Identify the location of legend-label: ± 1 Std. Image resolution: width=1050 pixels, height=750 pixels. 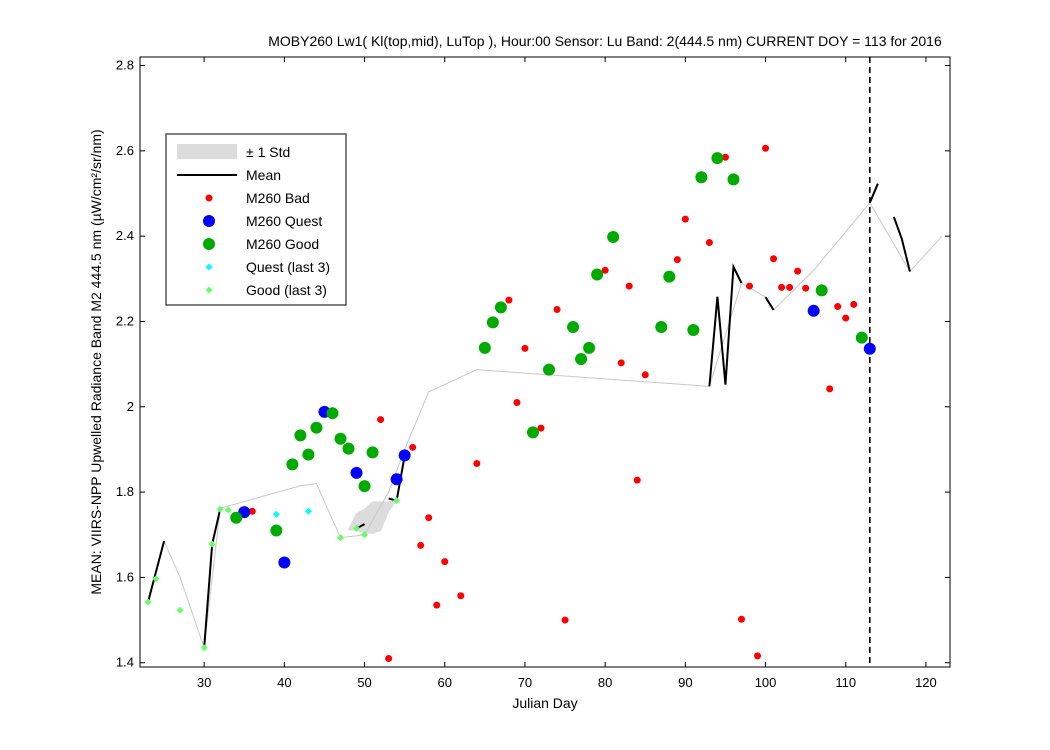
(268, 152).